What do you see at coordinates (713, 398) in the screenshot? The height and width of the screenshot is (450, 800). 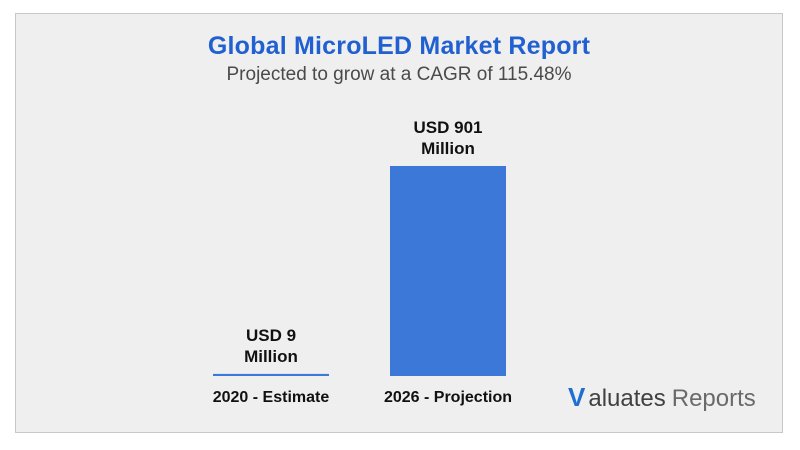 I see `logo-word-reports: Reports` at bounding box center [713, 398].